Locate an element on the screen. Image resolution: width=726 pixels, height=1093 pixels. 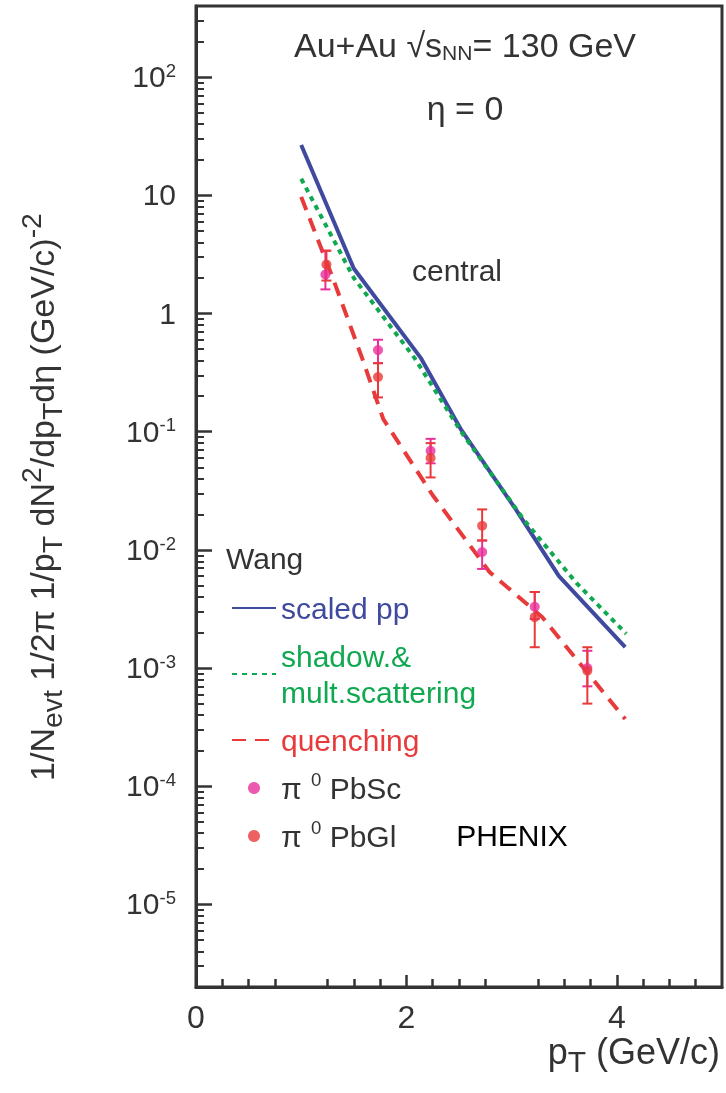
legend-label: quenching is located at coordinates (350, 740).